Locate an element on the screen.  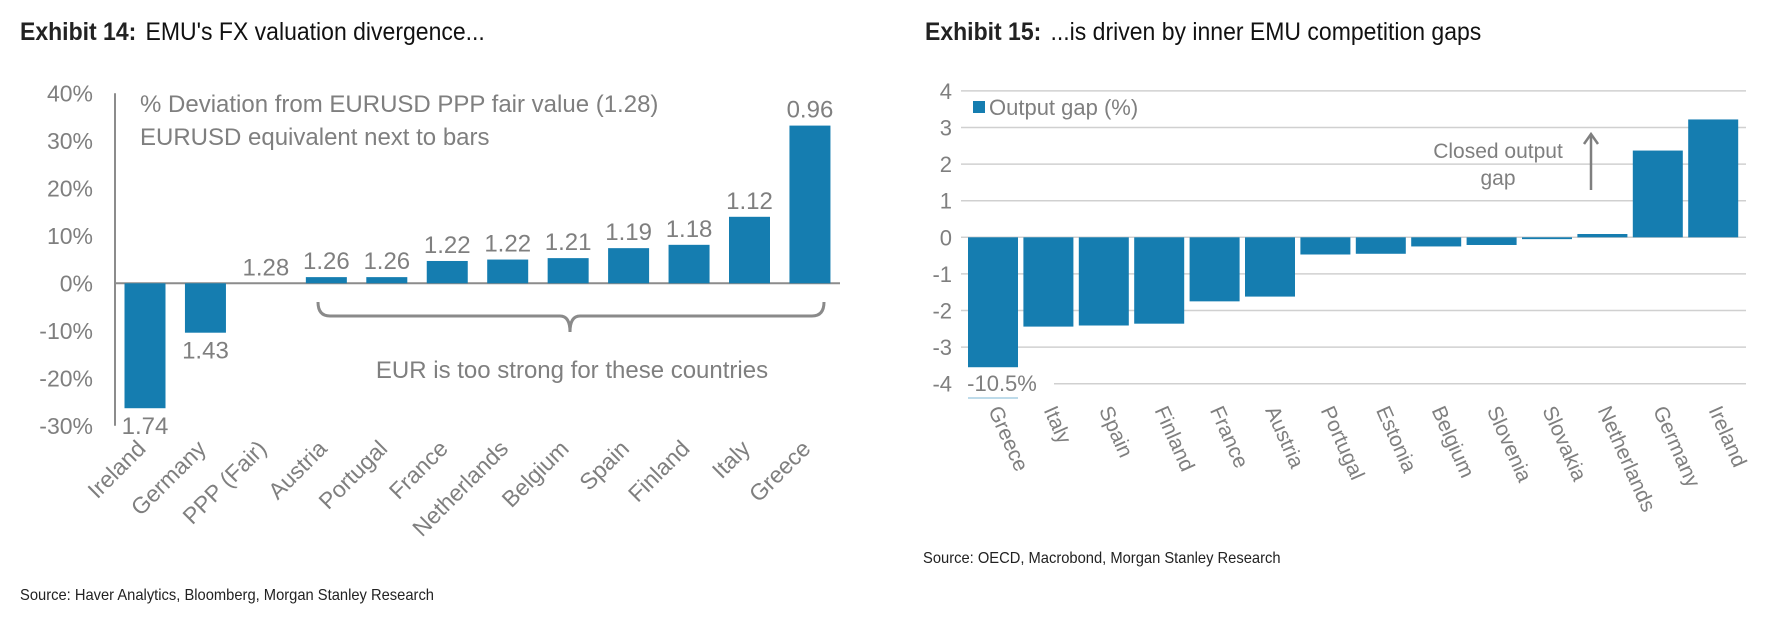
x-tick-label: France is located at coordinates (1229, 437).